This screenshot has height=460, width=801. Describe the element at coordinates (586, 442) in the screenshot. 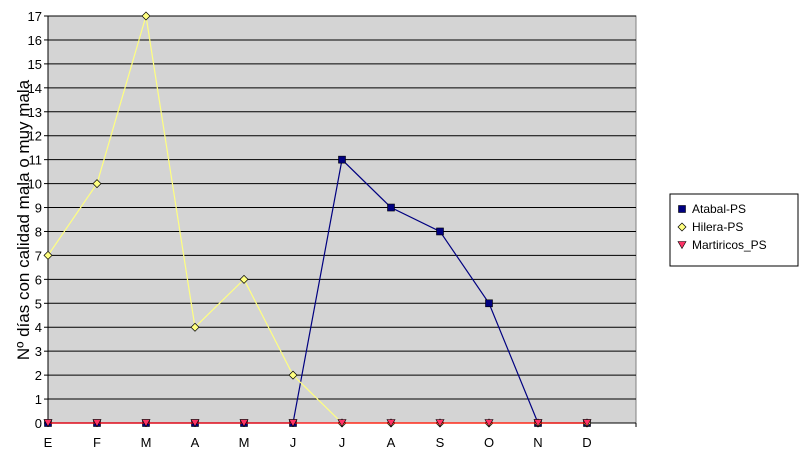

I see `x-tick-label: D` at that location.